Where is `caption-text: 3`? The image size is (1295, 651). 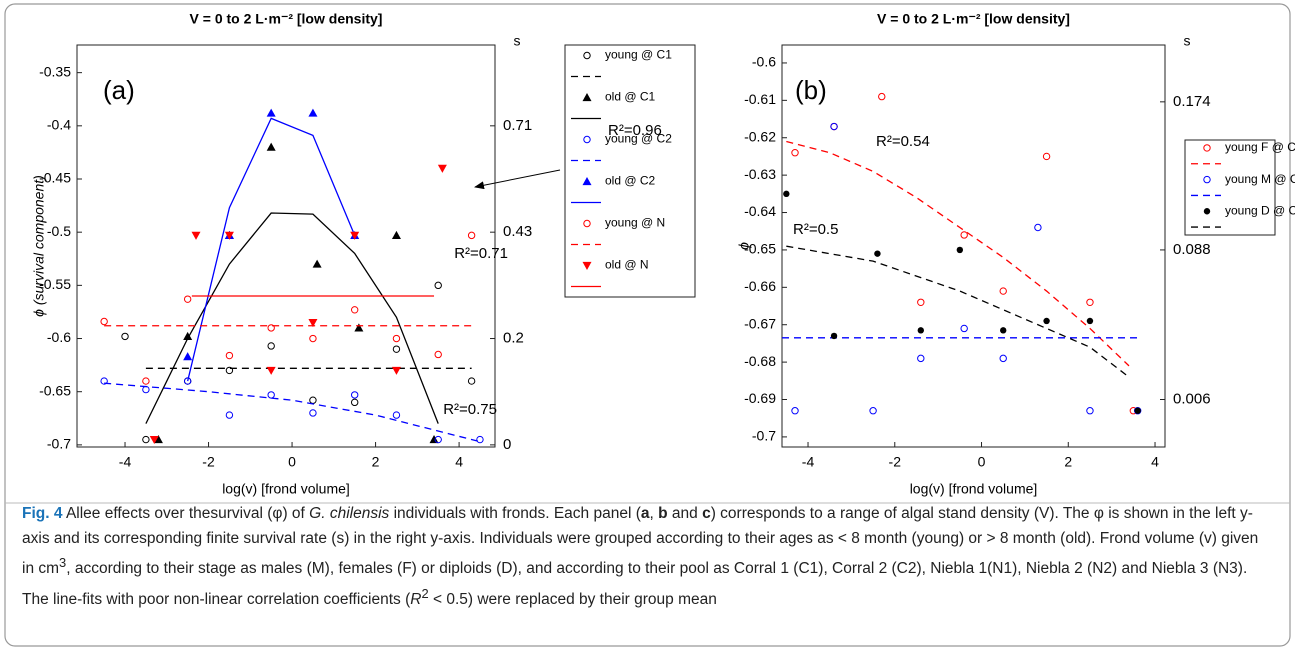
caption-text: 3 is located at coordinates (63, 562).